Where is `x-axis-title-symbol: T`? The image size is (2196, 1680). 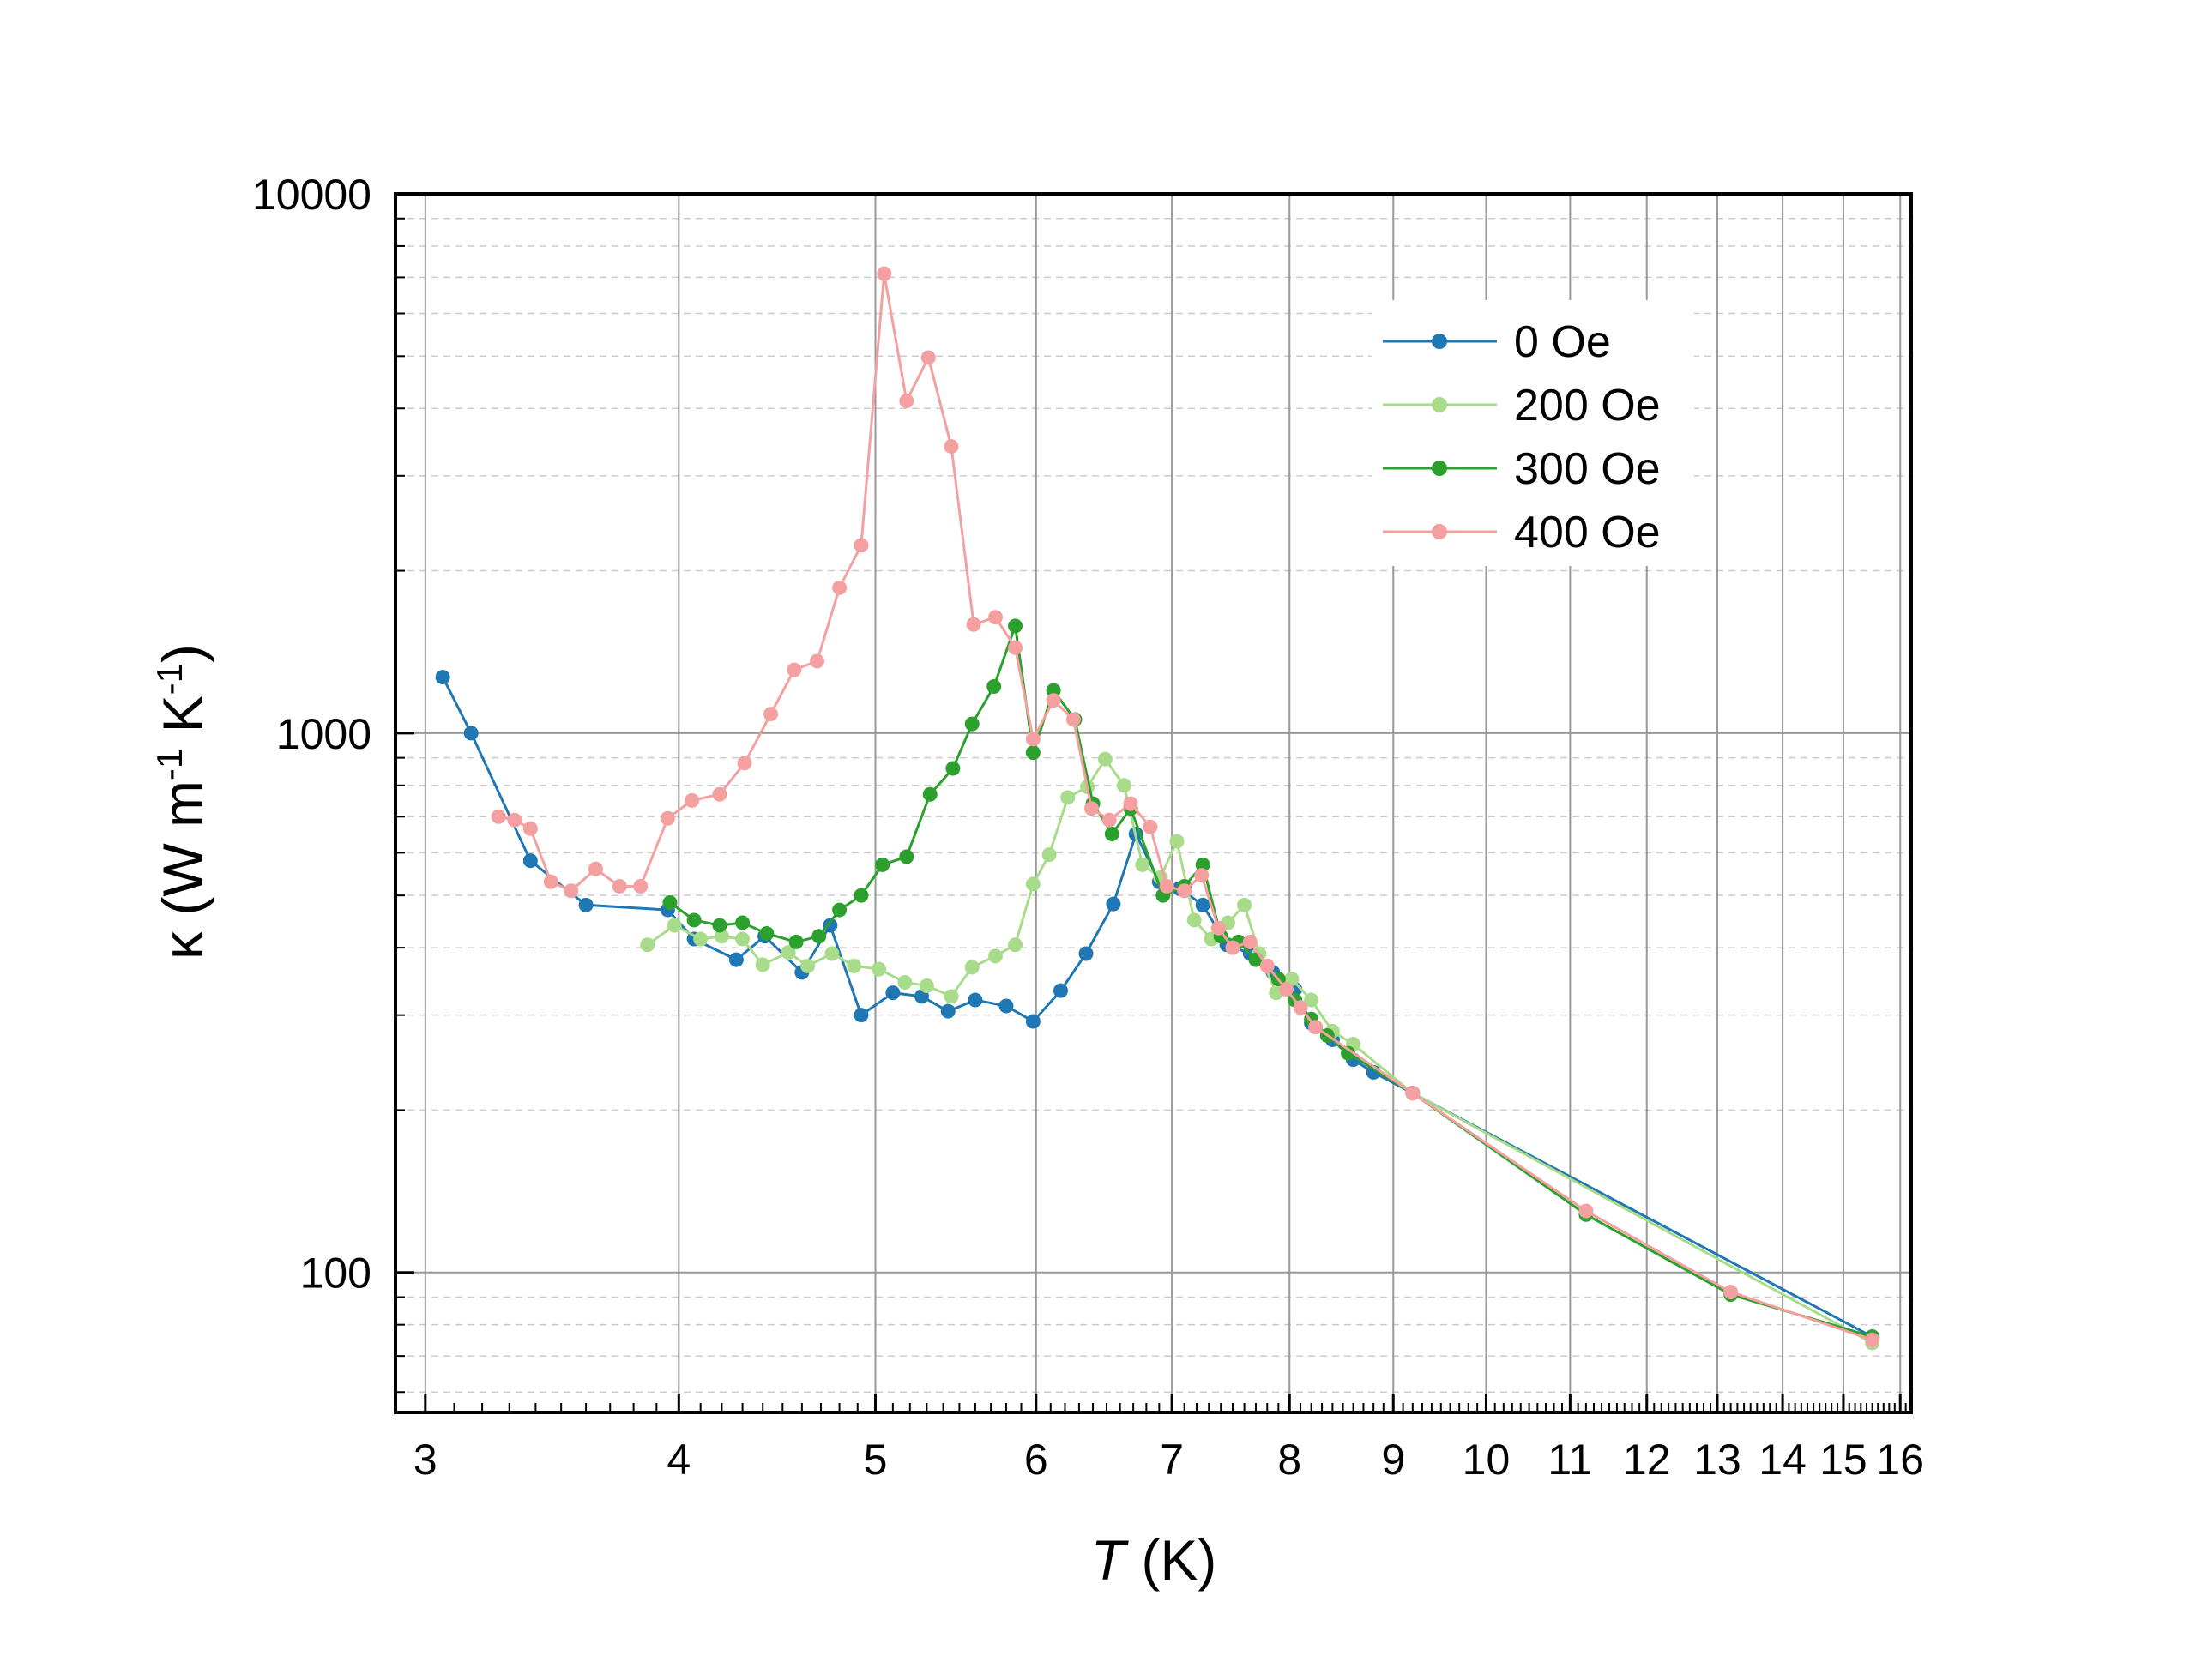
x-axis-title-symbol: T is located at coordinates (1110, 1560).